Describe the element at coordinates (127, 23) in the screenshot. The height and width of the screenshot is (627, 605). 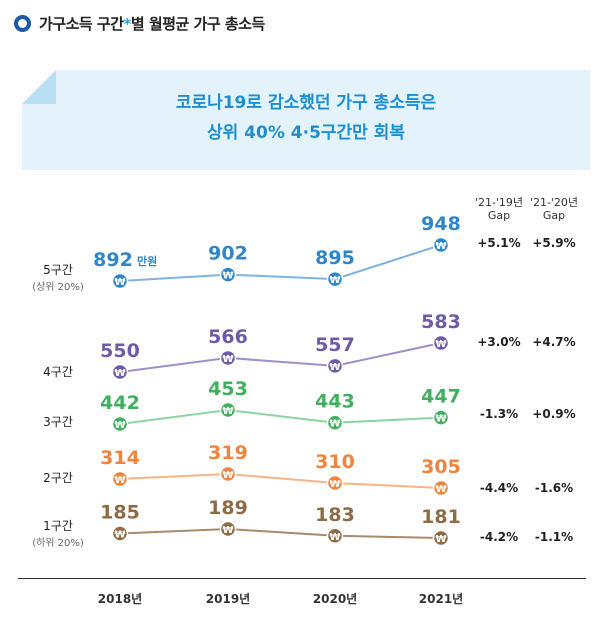
I see `title-star: *` at that location.